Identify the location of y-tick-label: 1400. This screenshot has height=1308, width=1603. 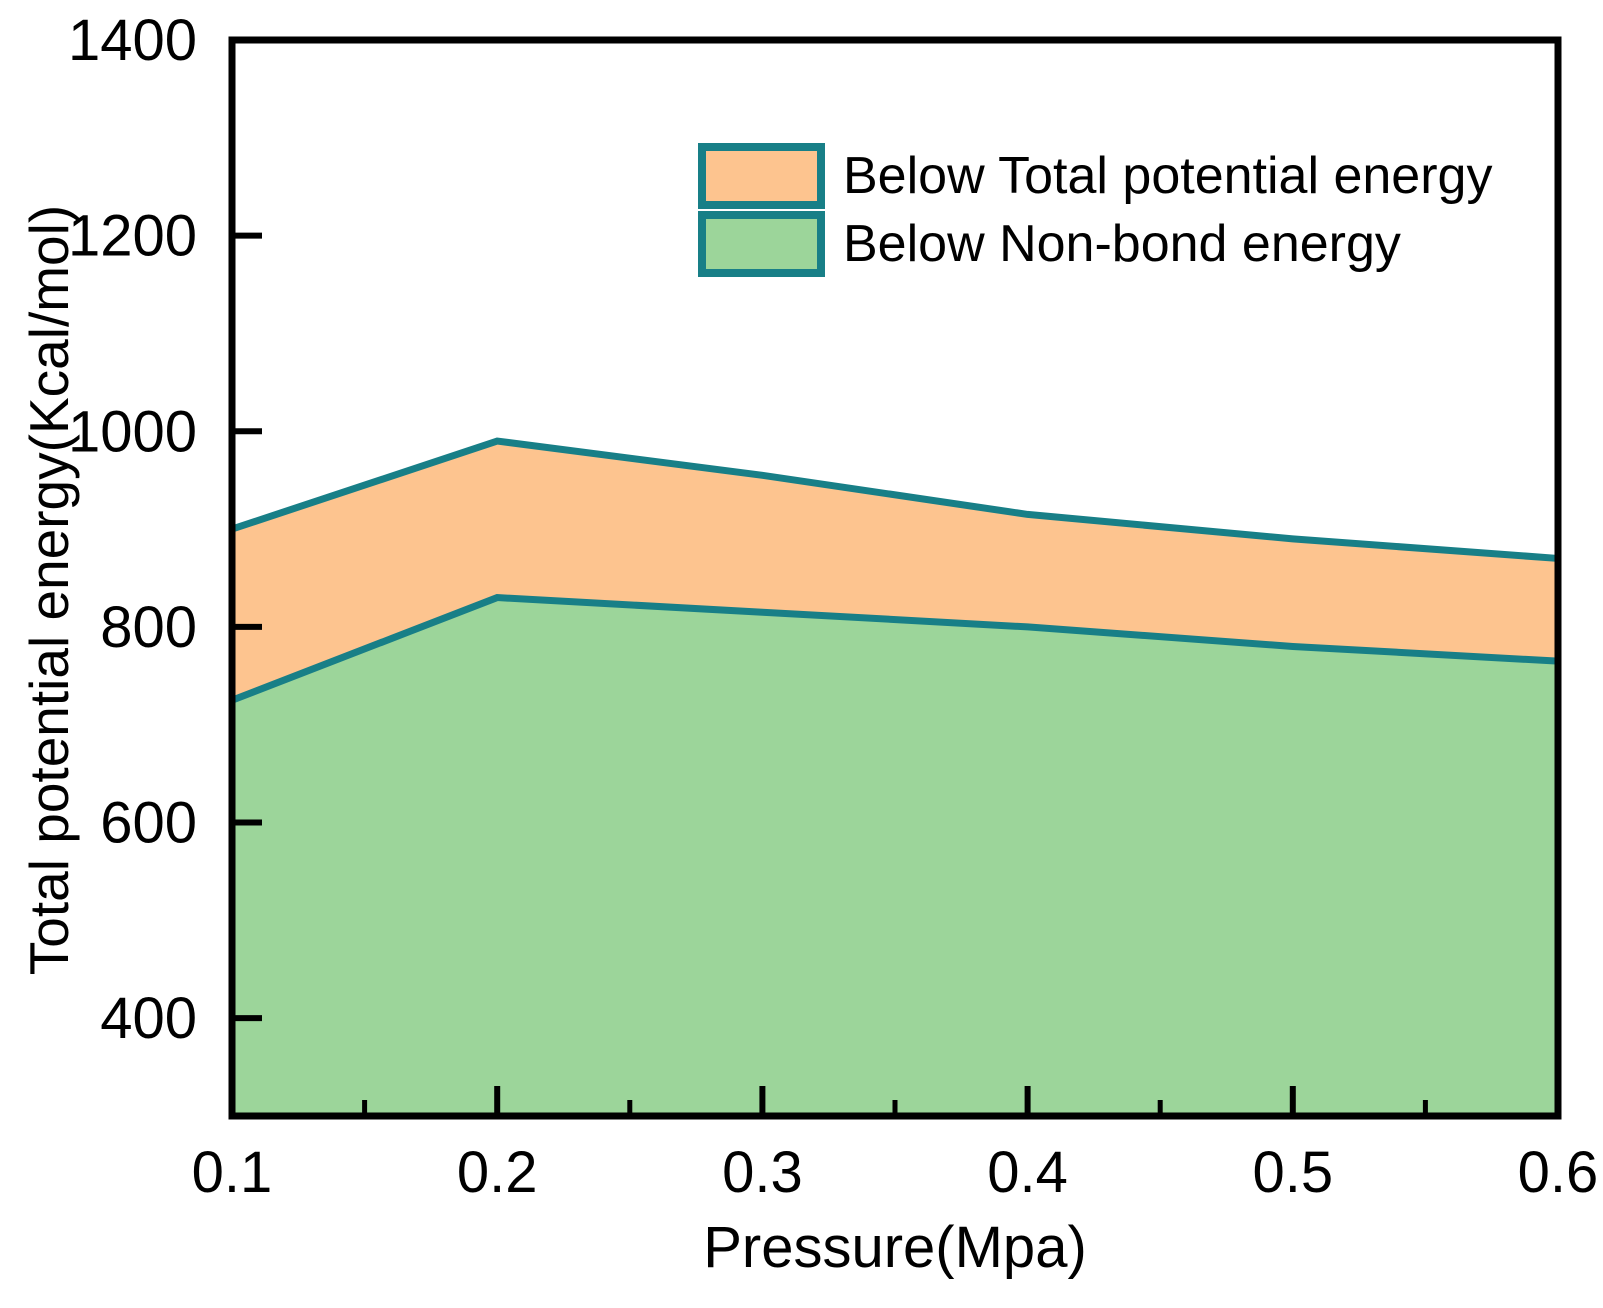
(132, 40).